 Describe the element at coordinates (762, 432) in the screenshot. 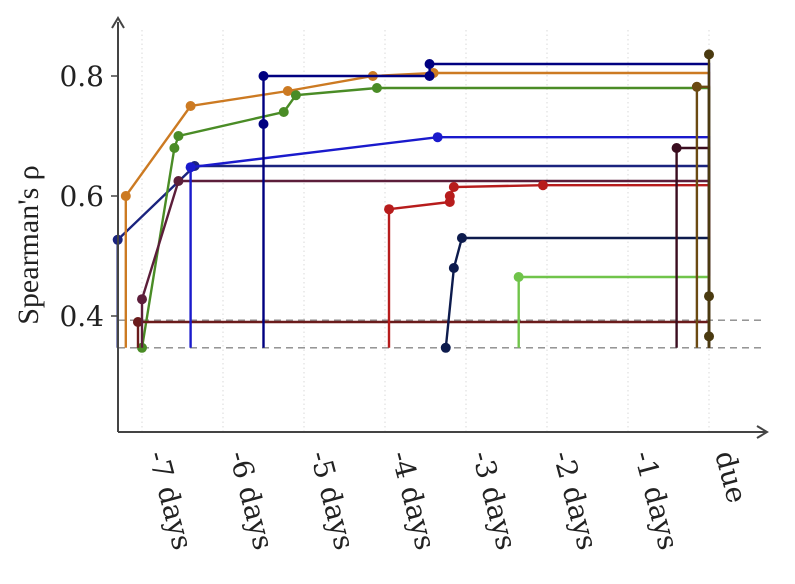

I see `x-axis-arrow` at that location.